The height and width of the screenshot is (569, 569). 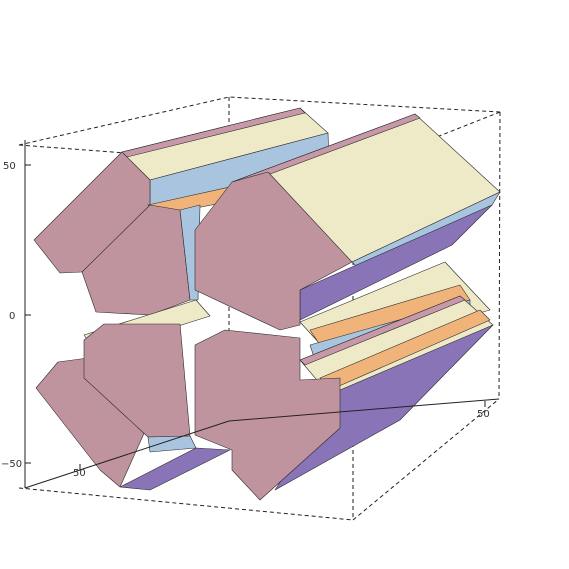 What do you see at coordinates (12, 316) in the screenshot?
I see `tick-label-0: 0` at bounding box center [12, 316].